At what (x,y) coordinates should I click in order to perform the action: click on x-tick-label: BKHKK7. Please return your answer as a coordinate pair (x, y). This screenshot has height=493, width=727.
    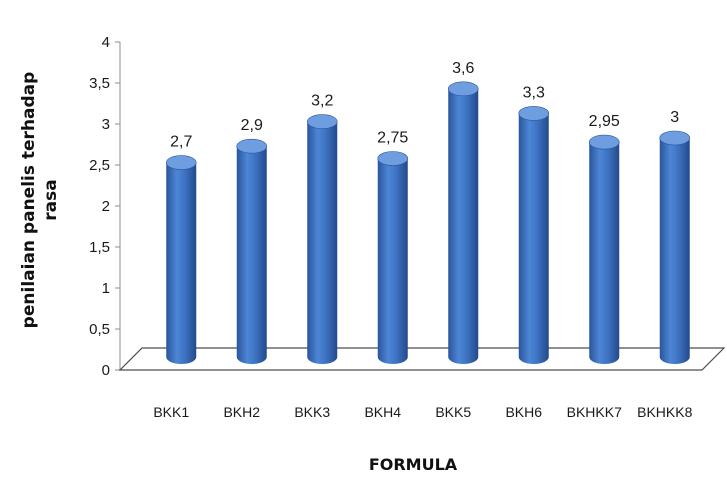
    Looking at the image, I should click on (594, 412).